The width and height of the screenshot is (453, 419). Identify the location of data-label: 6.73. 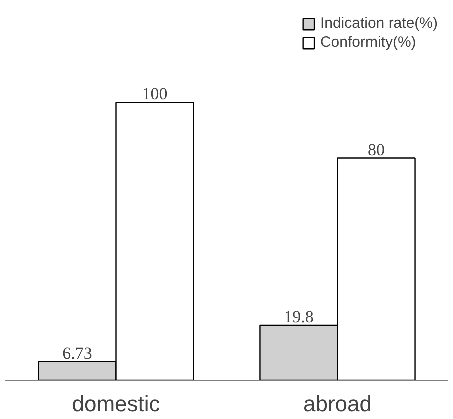
(77, 353).